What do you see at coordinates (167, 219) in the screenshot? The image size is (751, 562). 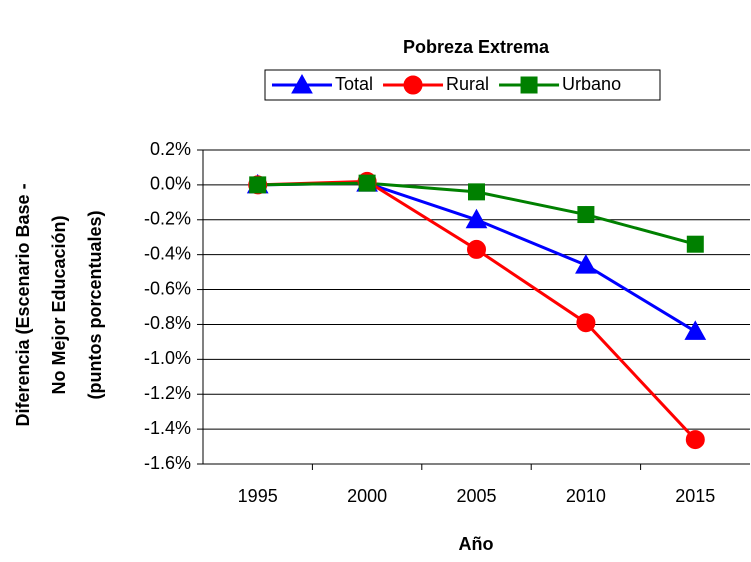 I see `y-tick-label: -0.2%` at bounding box center [167, 219].